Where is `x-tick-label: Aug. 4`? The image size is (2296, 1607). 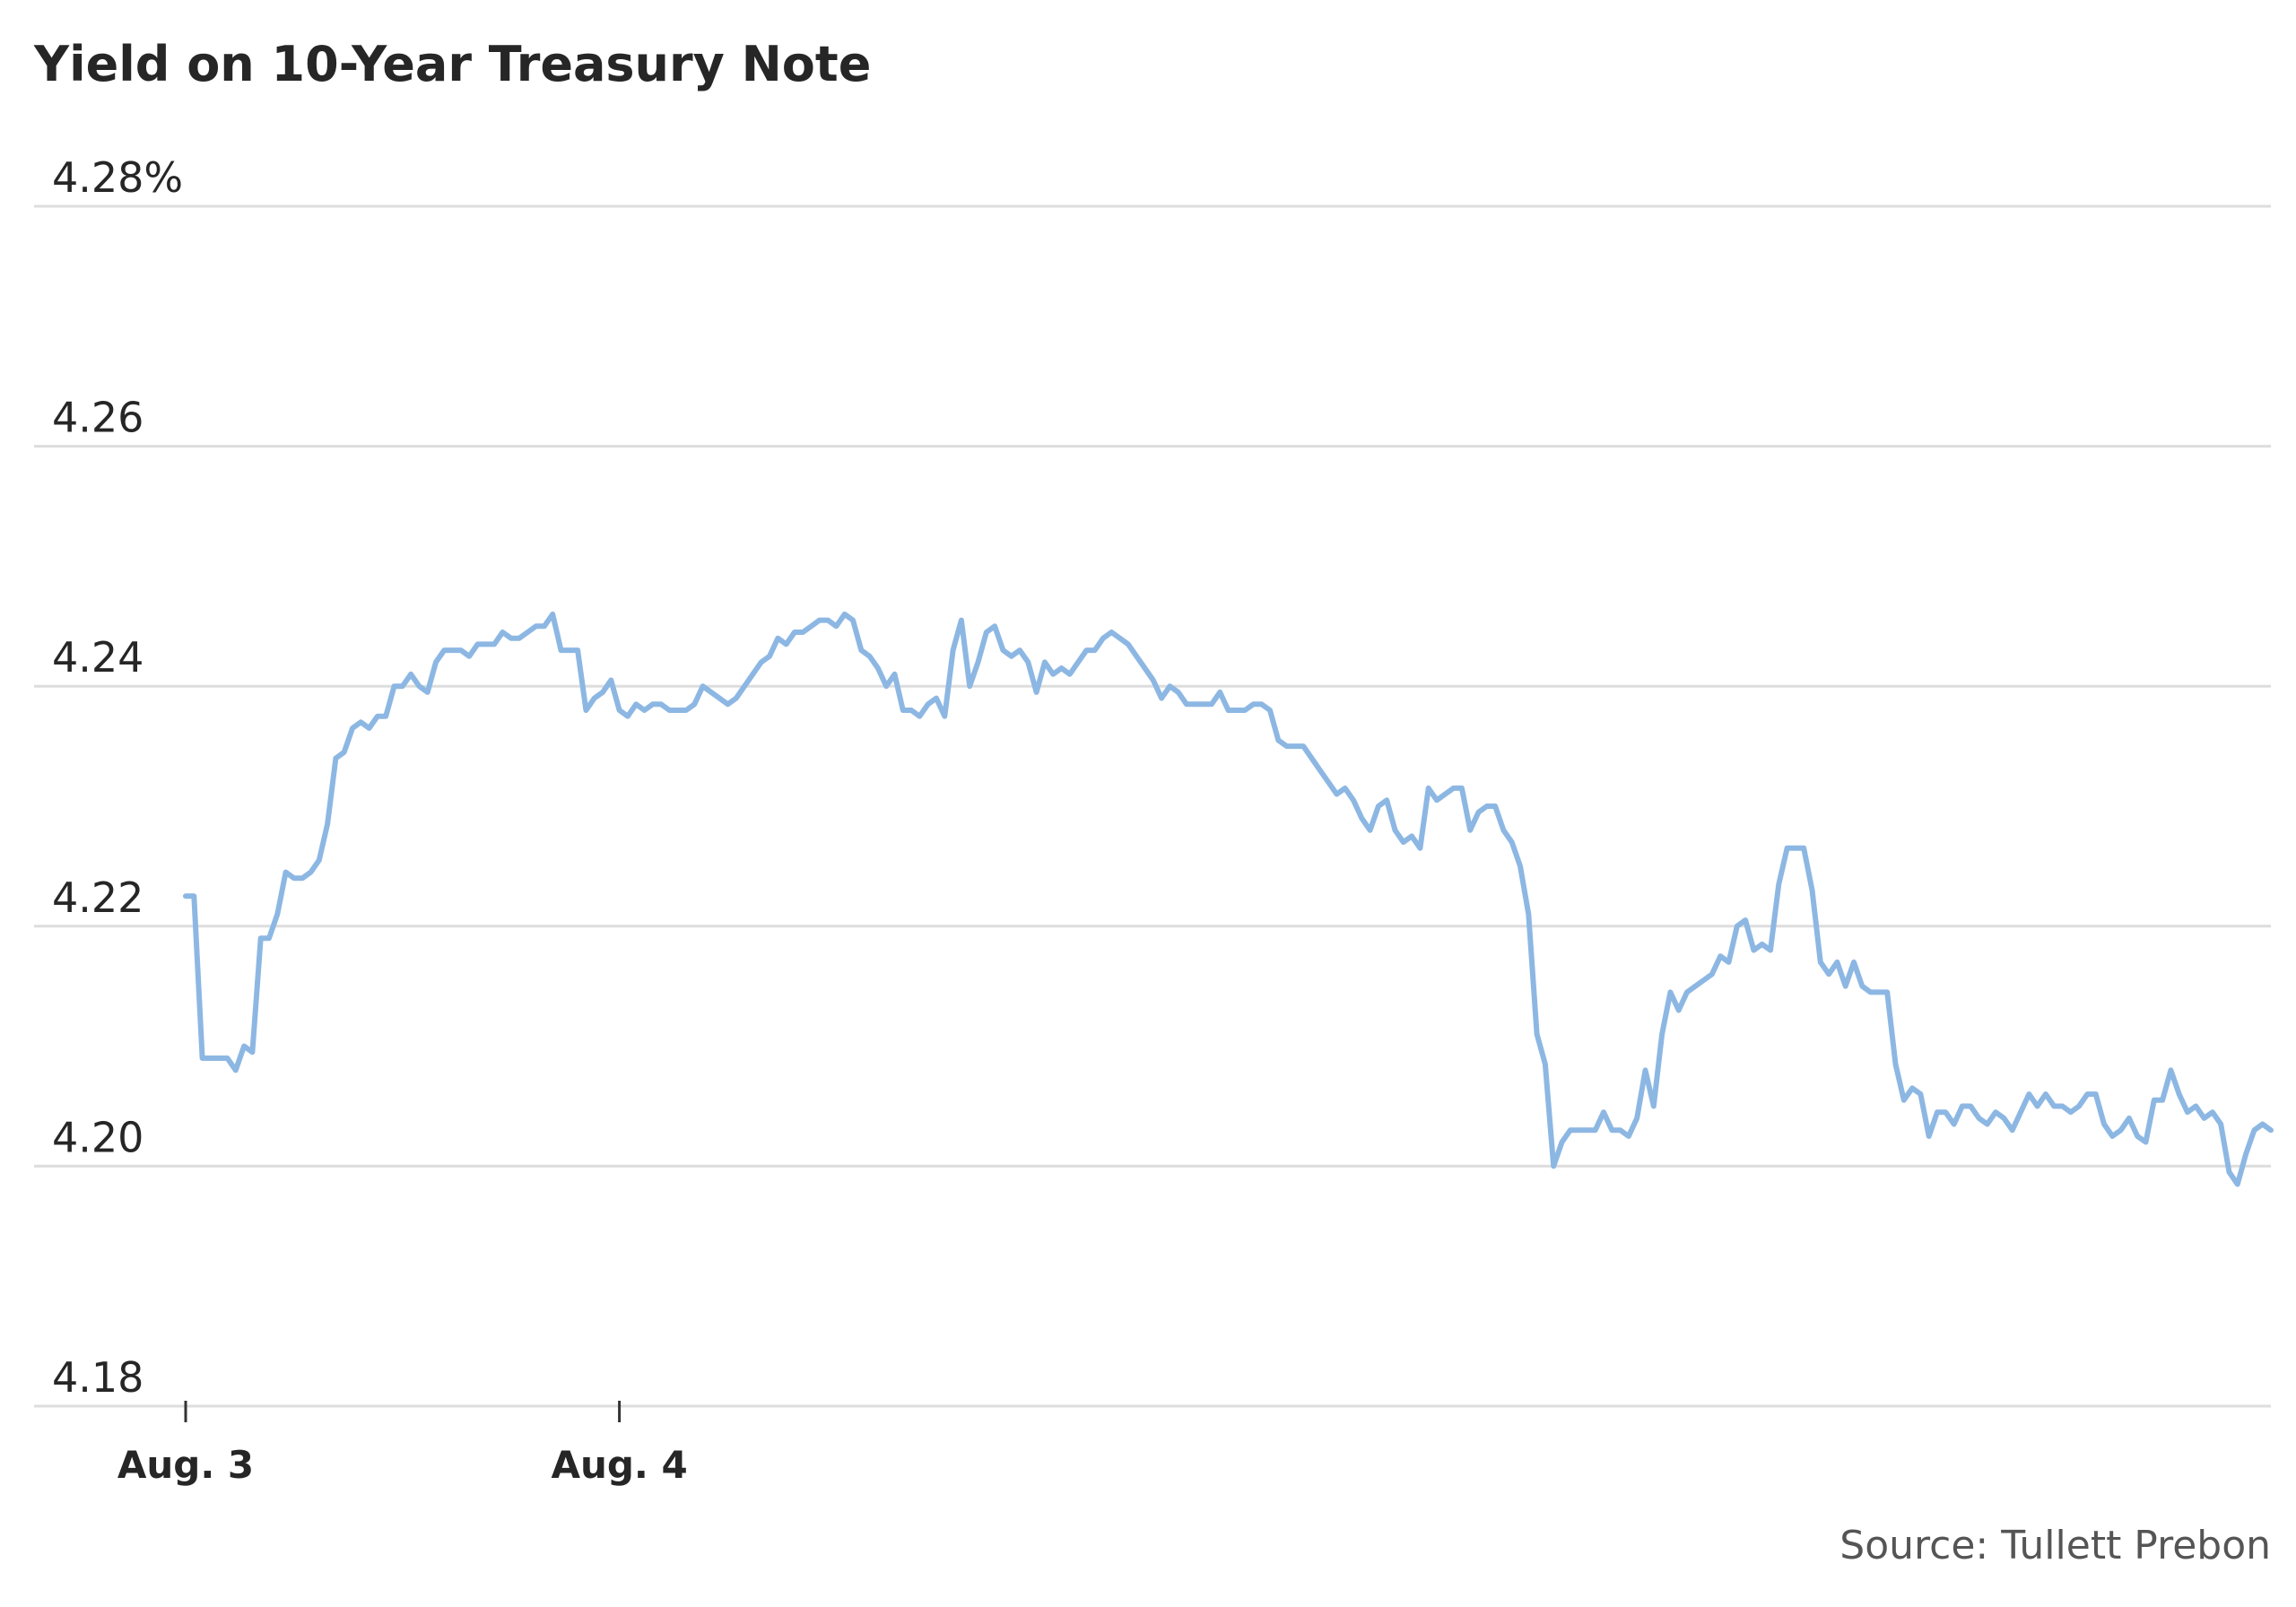 x-tick-label: Aug. 4 is located at coordinates (619, 1465).